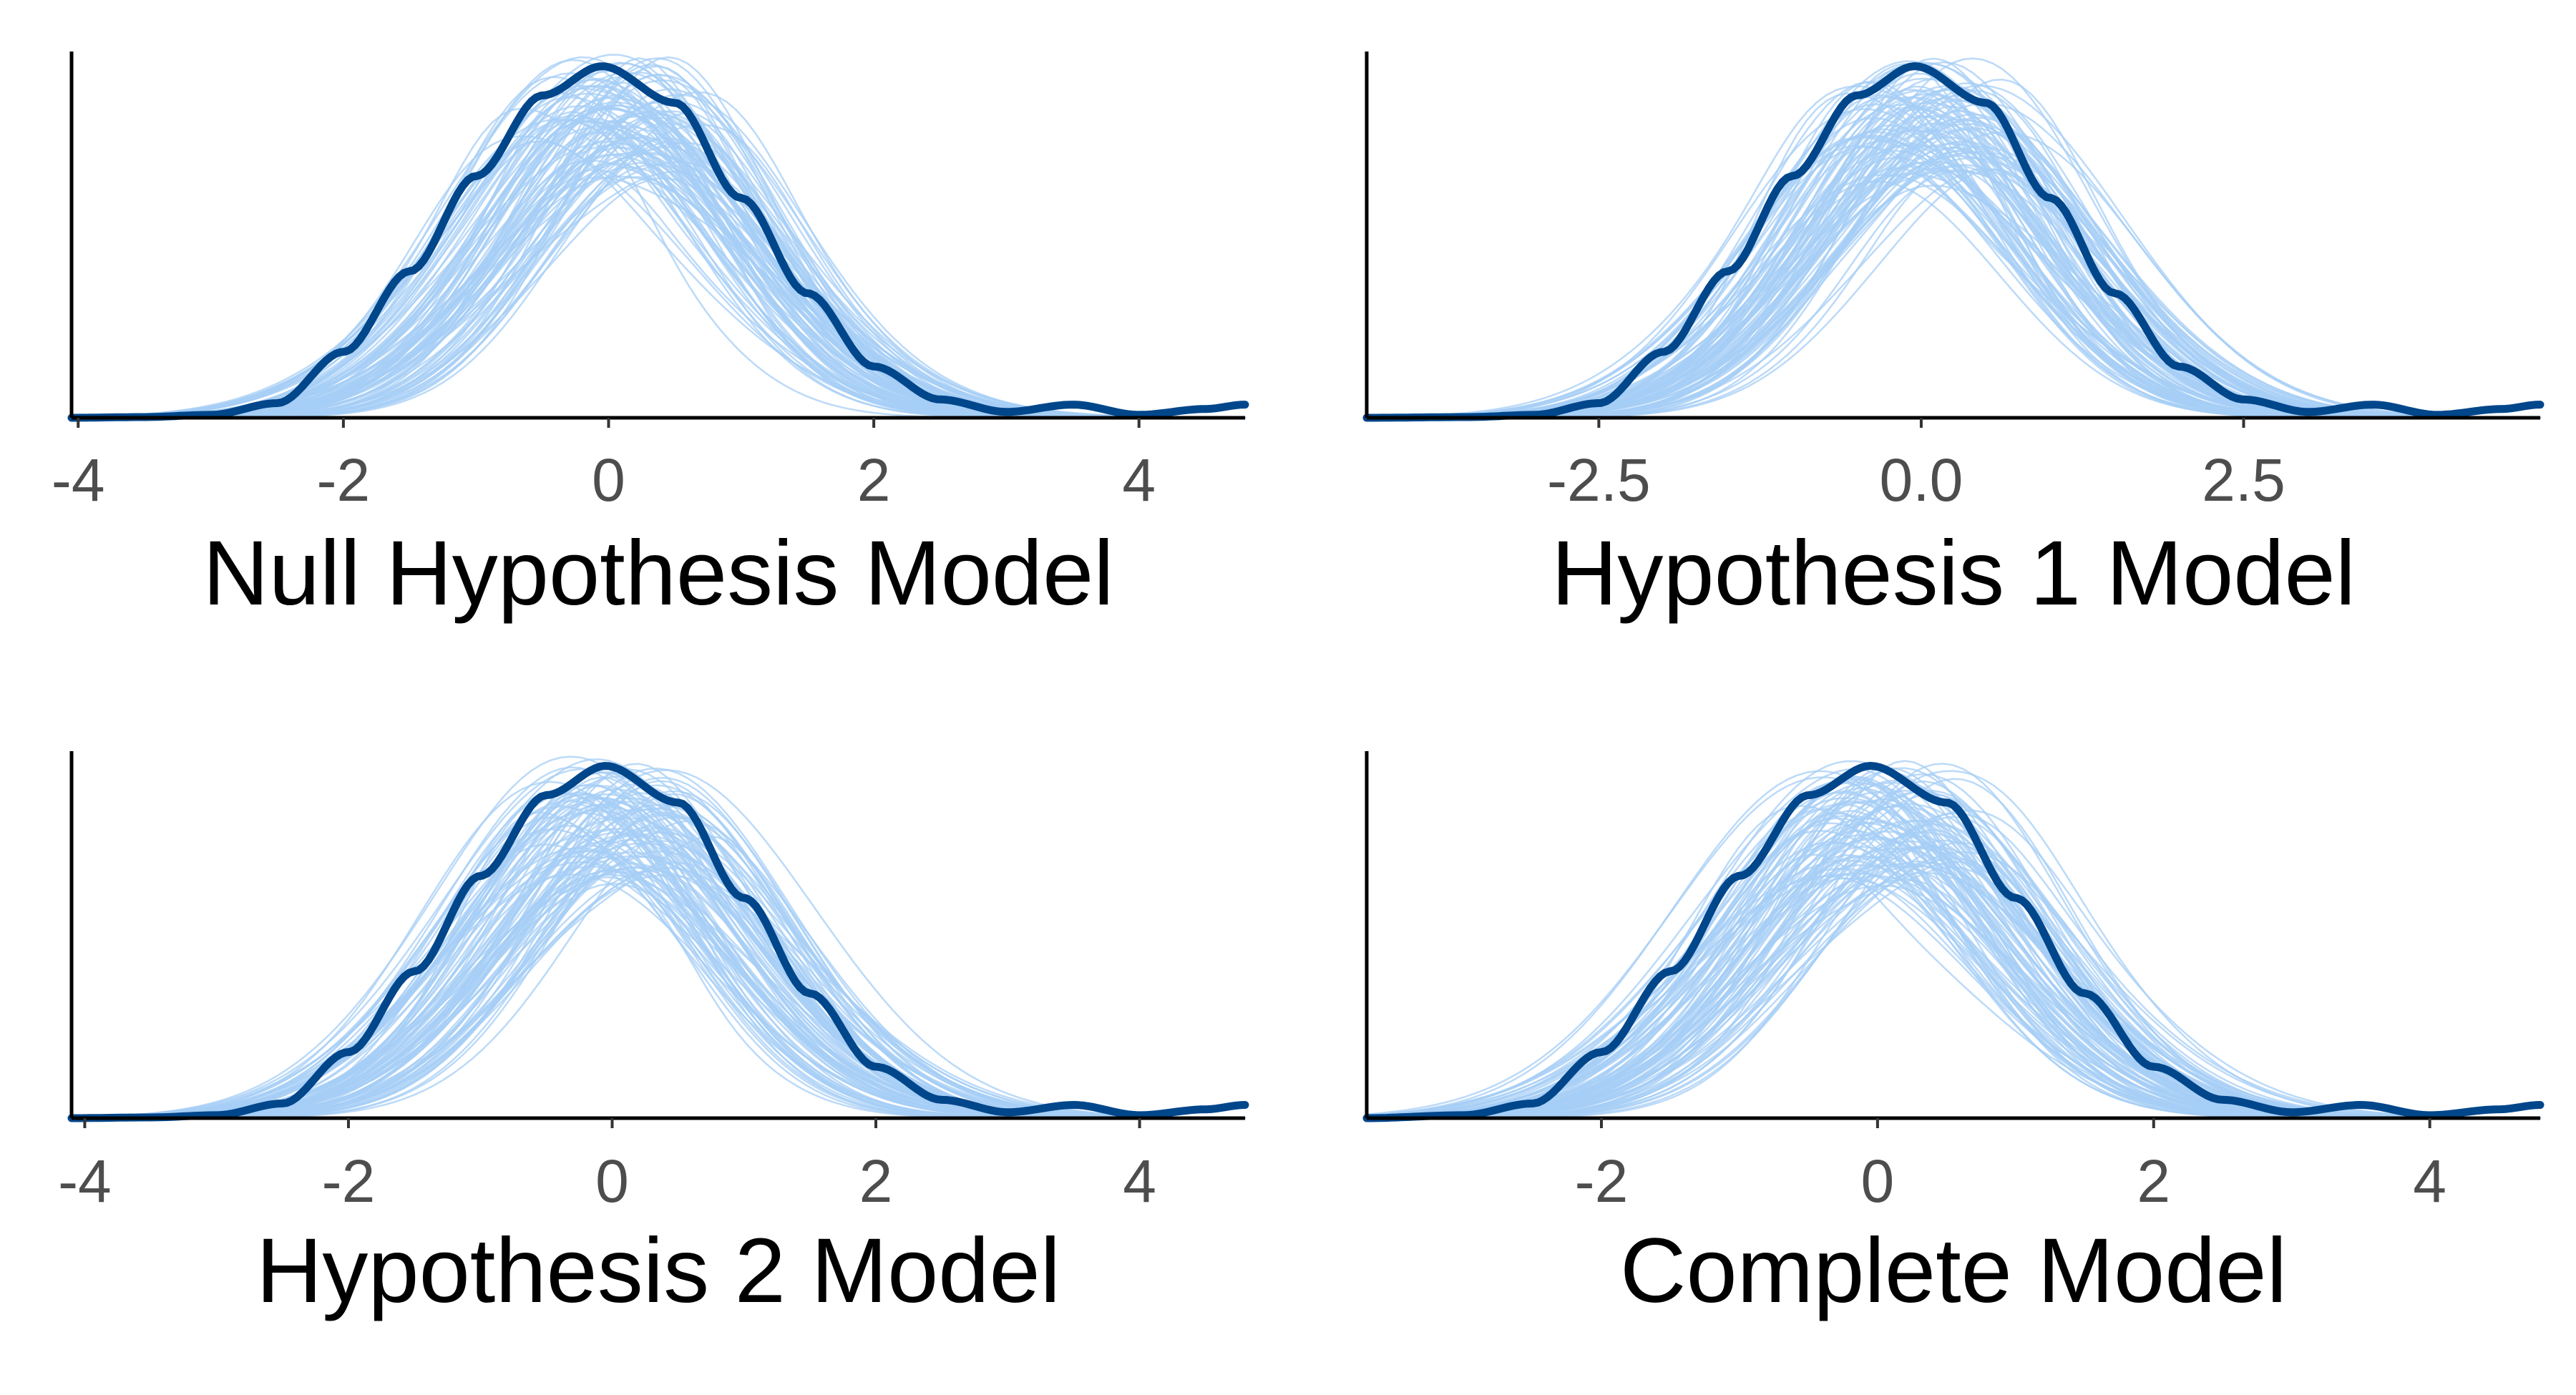  Describe the element at coordinates (1953, 574) in the screenshot. I see `x-axis-title: Hypothesis 1 Model` at that location.